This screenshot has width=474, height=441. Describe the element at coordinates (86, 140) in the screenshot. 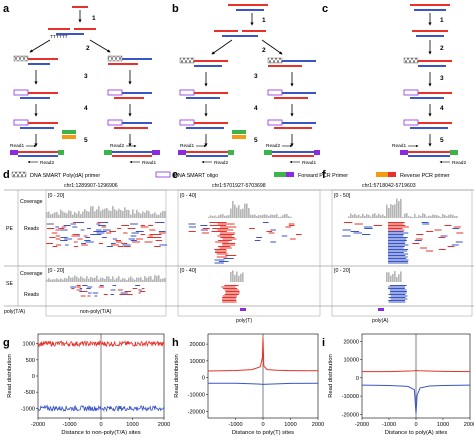

I see `step-number: 5` at that location.